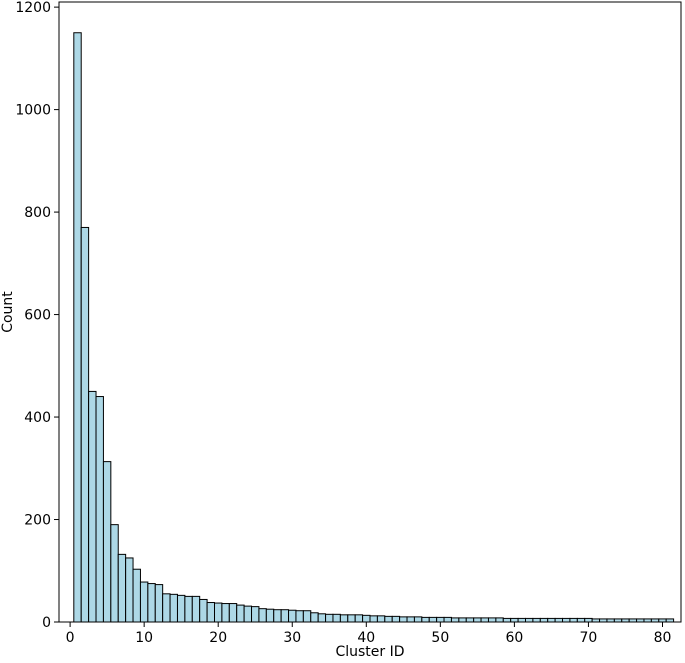 This screenshot has width=685, height=663. What do you see at coordinates (514, 638) in the screenshot?
I see `x-tick-label: 60` at bounding box center [514, 638].